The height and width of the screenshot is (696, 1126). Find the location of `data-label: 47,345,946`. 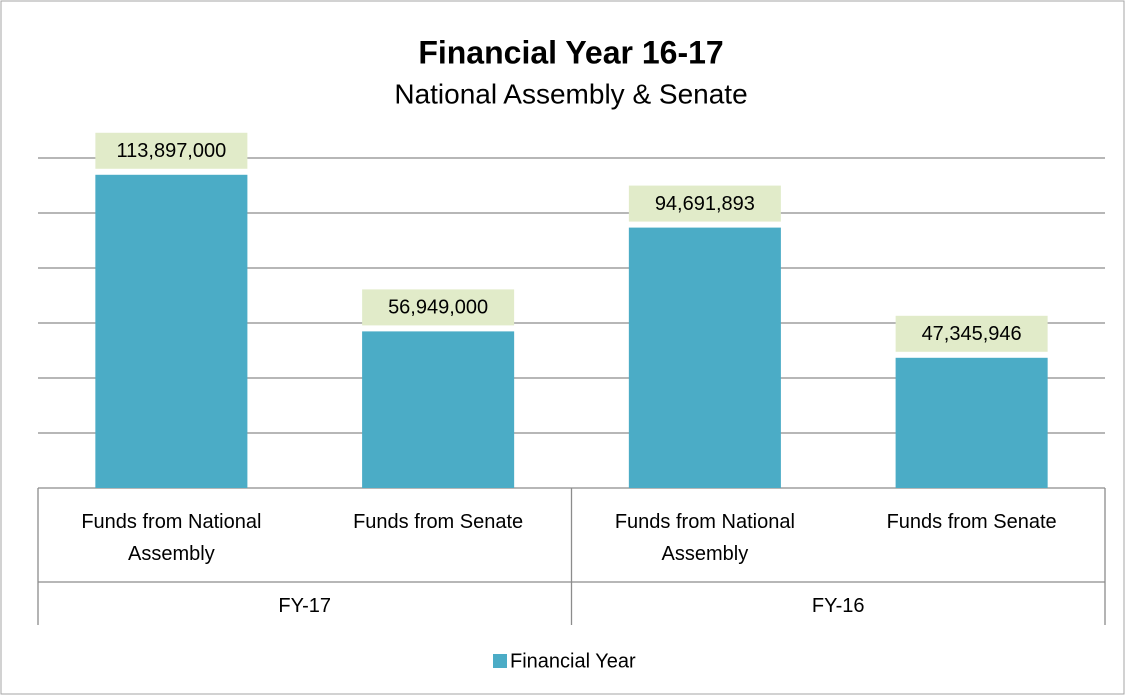

data-label: 47,345,946 is located at coordinates (972, 334).